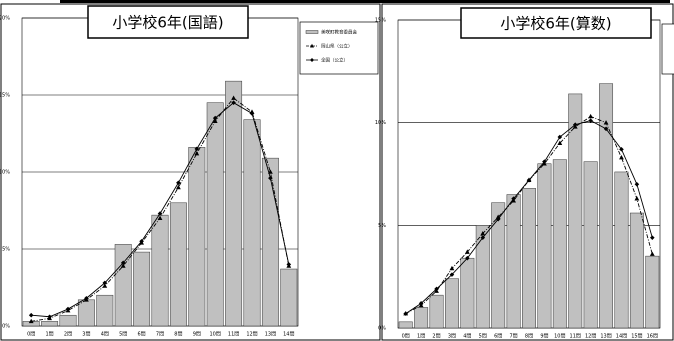 Image resolution: width=674 pixels, height=341 pixels. I want to click on y-tick-label: 15%, so click(5, 96).